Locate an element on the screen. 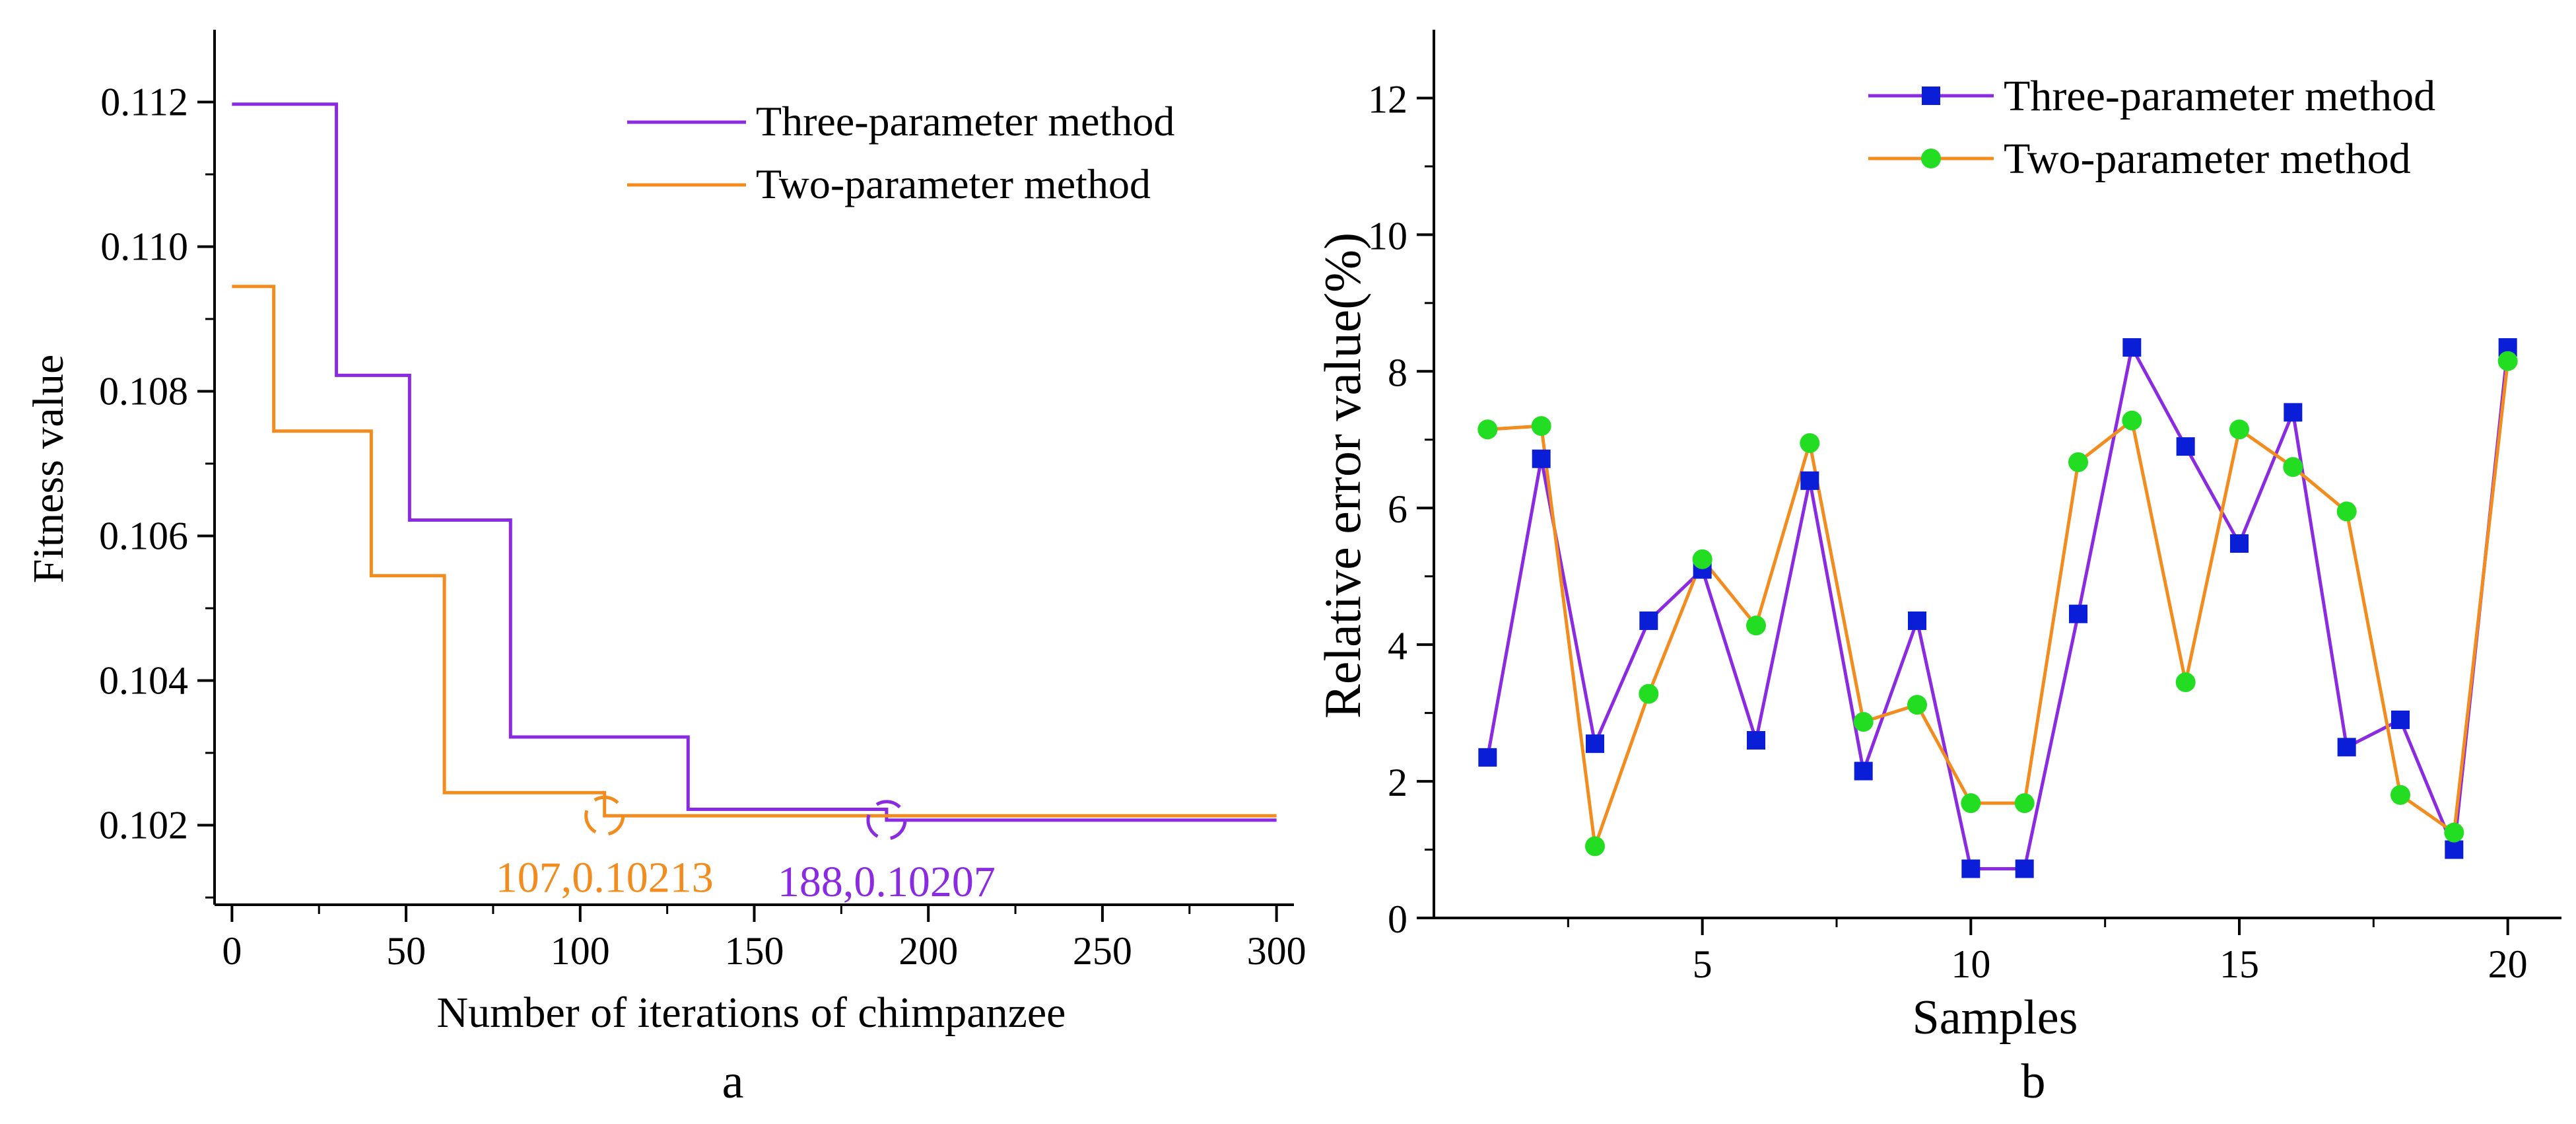 The height and width of the screenshot is (1124, 2576). panel-b-xlabel: Samples is located at coordinates (1996, 1018).